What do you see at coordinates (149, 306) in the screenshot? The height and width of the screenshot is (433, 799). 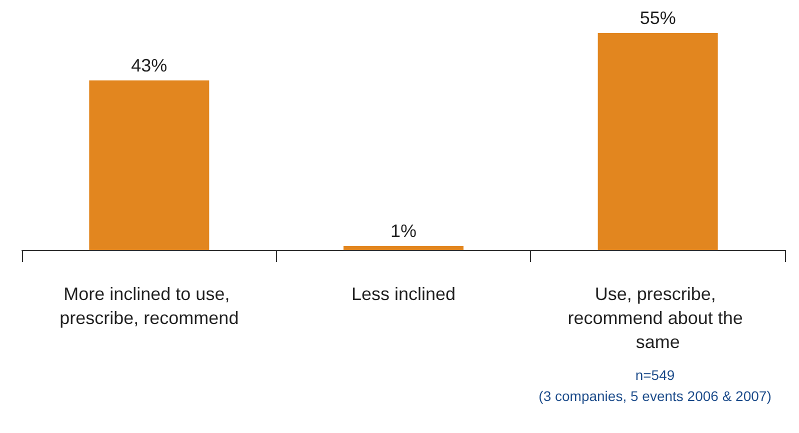 I see `x-tick-label: More inclined to use, prescribe, recommend` at bounding box center [149, 306].